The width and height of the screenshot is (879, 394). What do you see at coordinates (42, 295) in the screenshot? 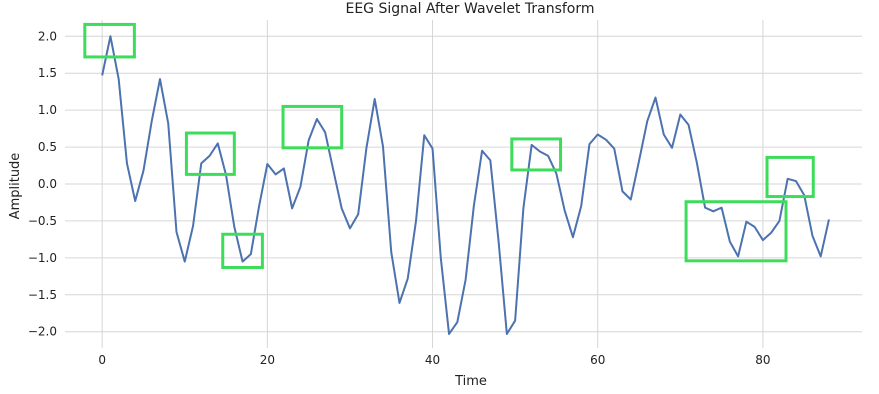
I see `y-tick-label: −1.5` at bounding box center [42, 295].